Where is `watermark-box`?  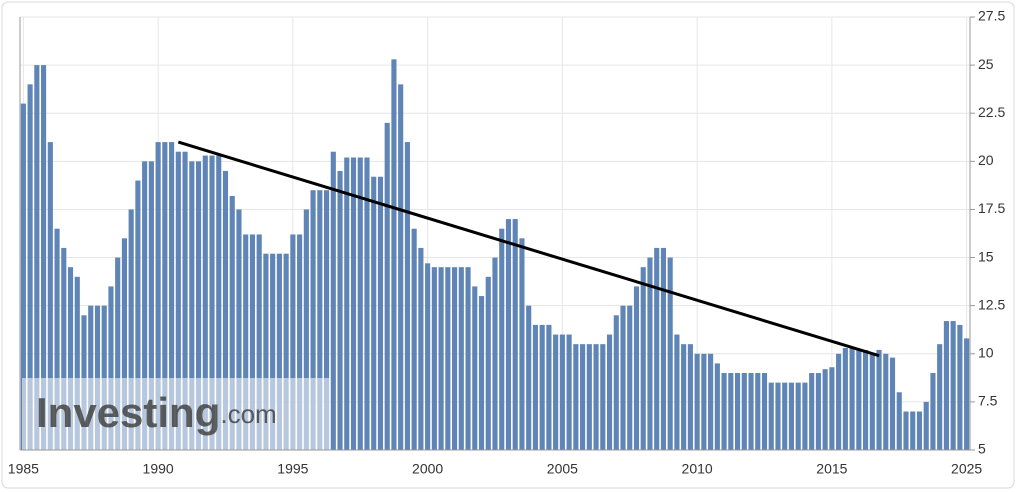
watermark-box is located at coordinates (176, 414).